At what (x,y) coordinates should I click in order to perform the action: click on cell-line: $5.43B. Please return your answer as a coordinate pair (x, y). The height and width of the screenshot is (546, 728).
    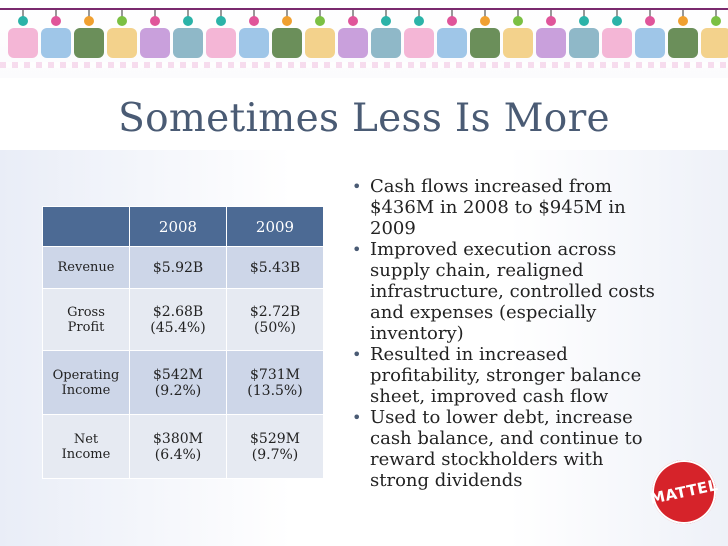
    Looking at the image, I should click on (275, 267).